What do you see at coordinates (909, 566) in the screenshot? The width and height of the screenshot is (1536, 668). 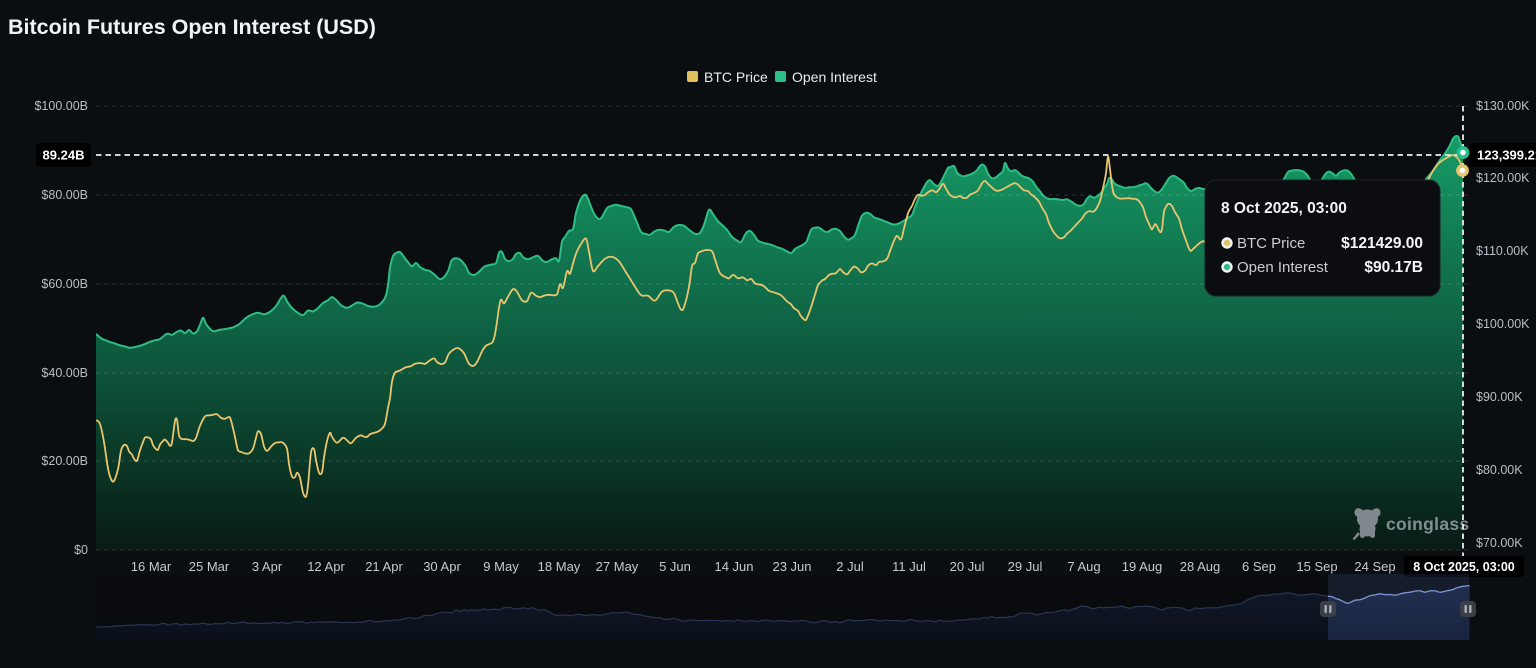 I see `svg-text: 11 Jul` at bounding box center [909, 566].